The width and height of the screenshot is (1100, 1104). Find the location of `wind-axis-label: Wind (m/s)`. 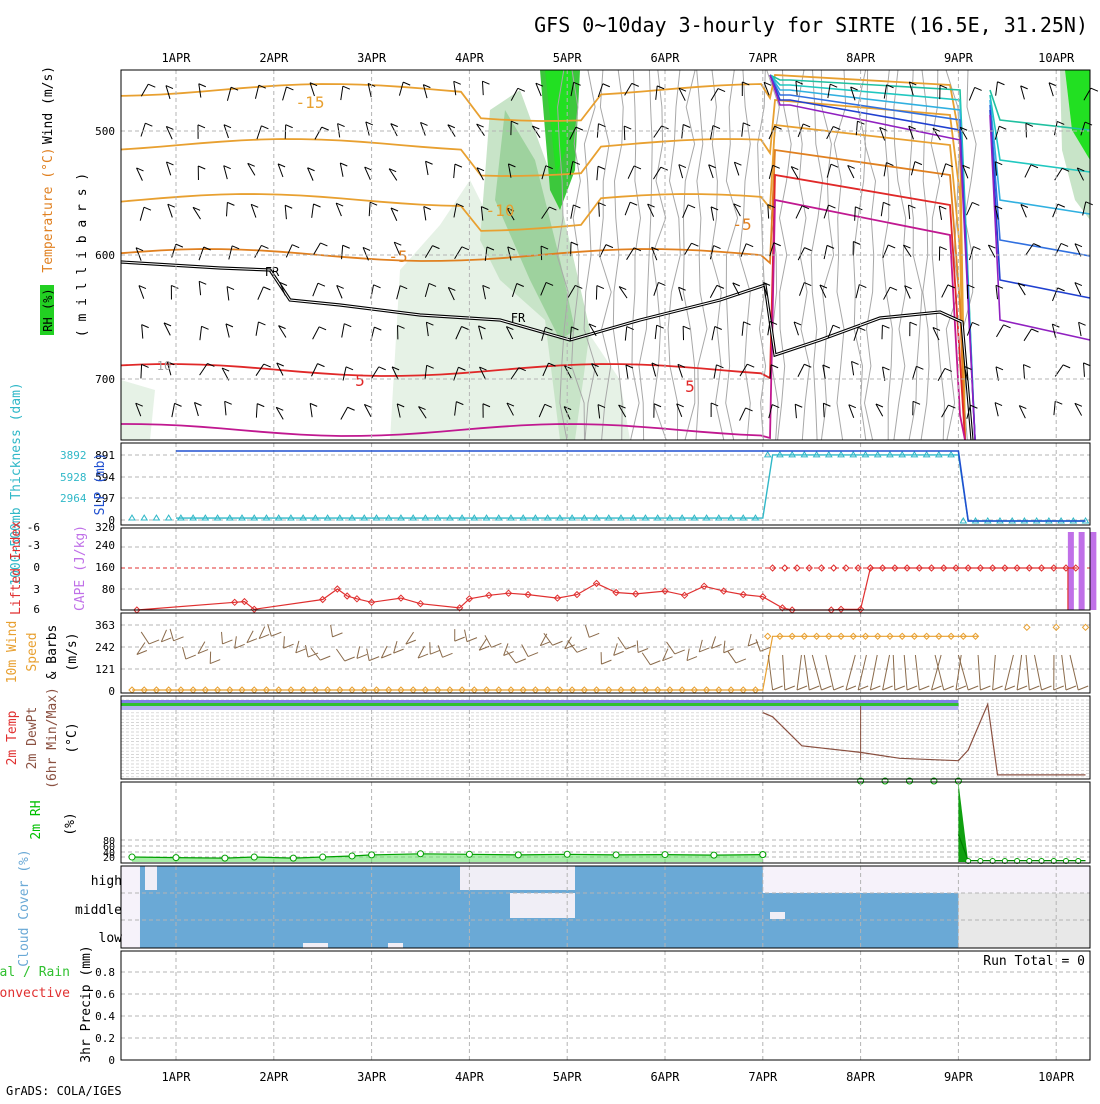

wind-axis-label: Wind (m/s) is located at coordinates (48, 105).